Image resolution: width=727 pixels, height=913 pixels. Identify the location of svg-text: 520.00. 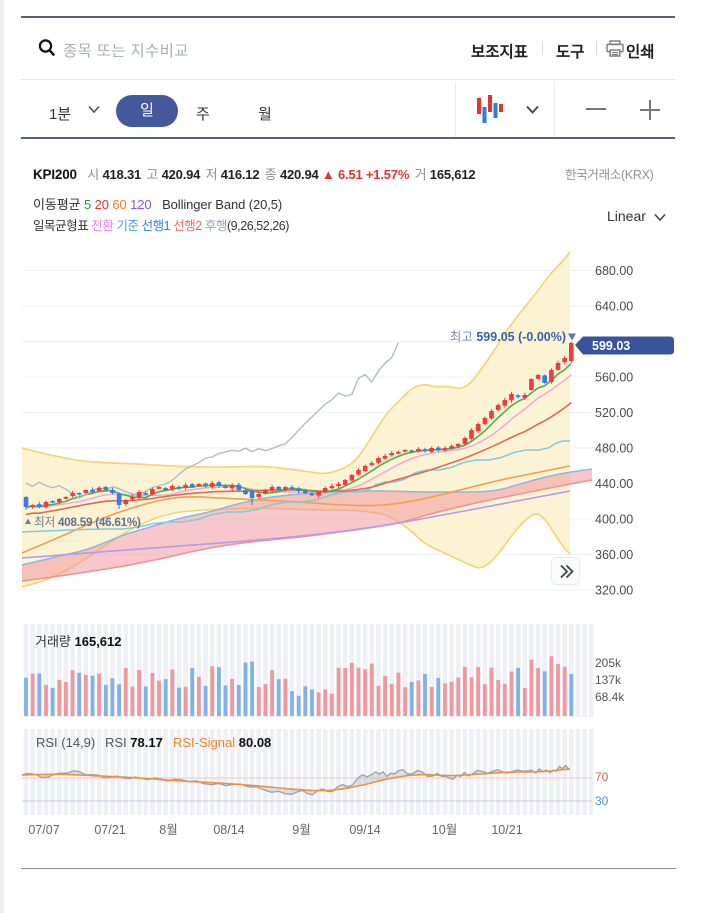
(614, 413).